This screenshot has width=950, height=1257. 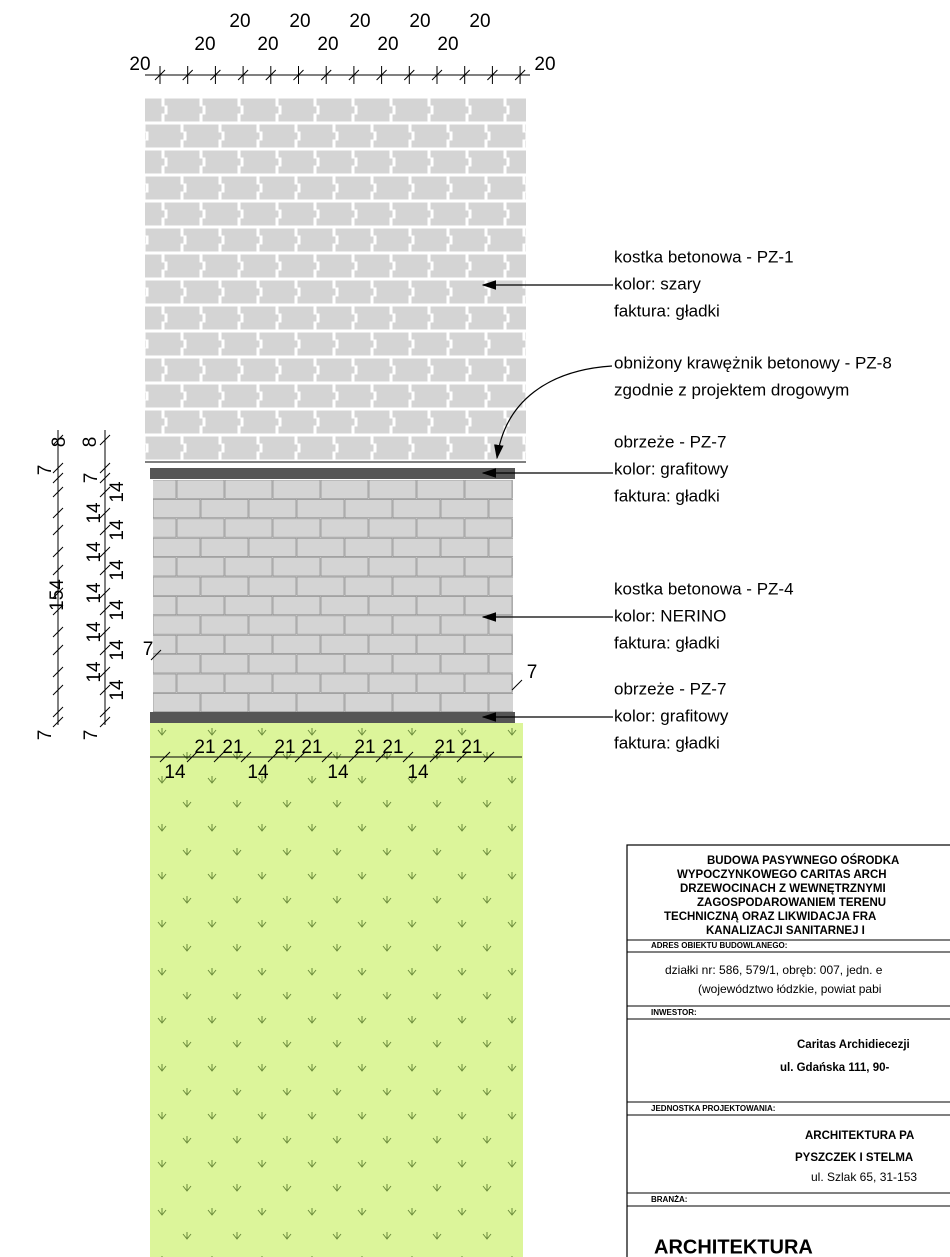 What do you see at coordinates (704, 256) in the screenshot?
I see `annotation: kostka betonowa - PZ-1` at bounding box center [704, 256].